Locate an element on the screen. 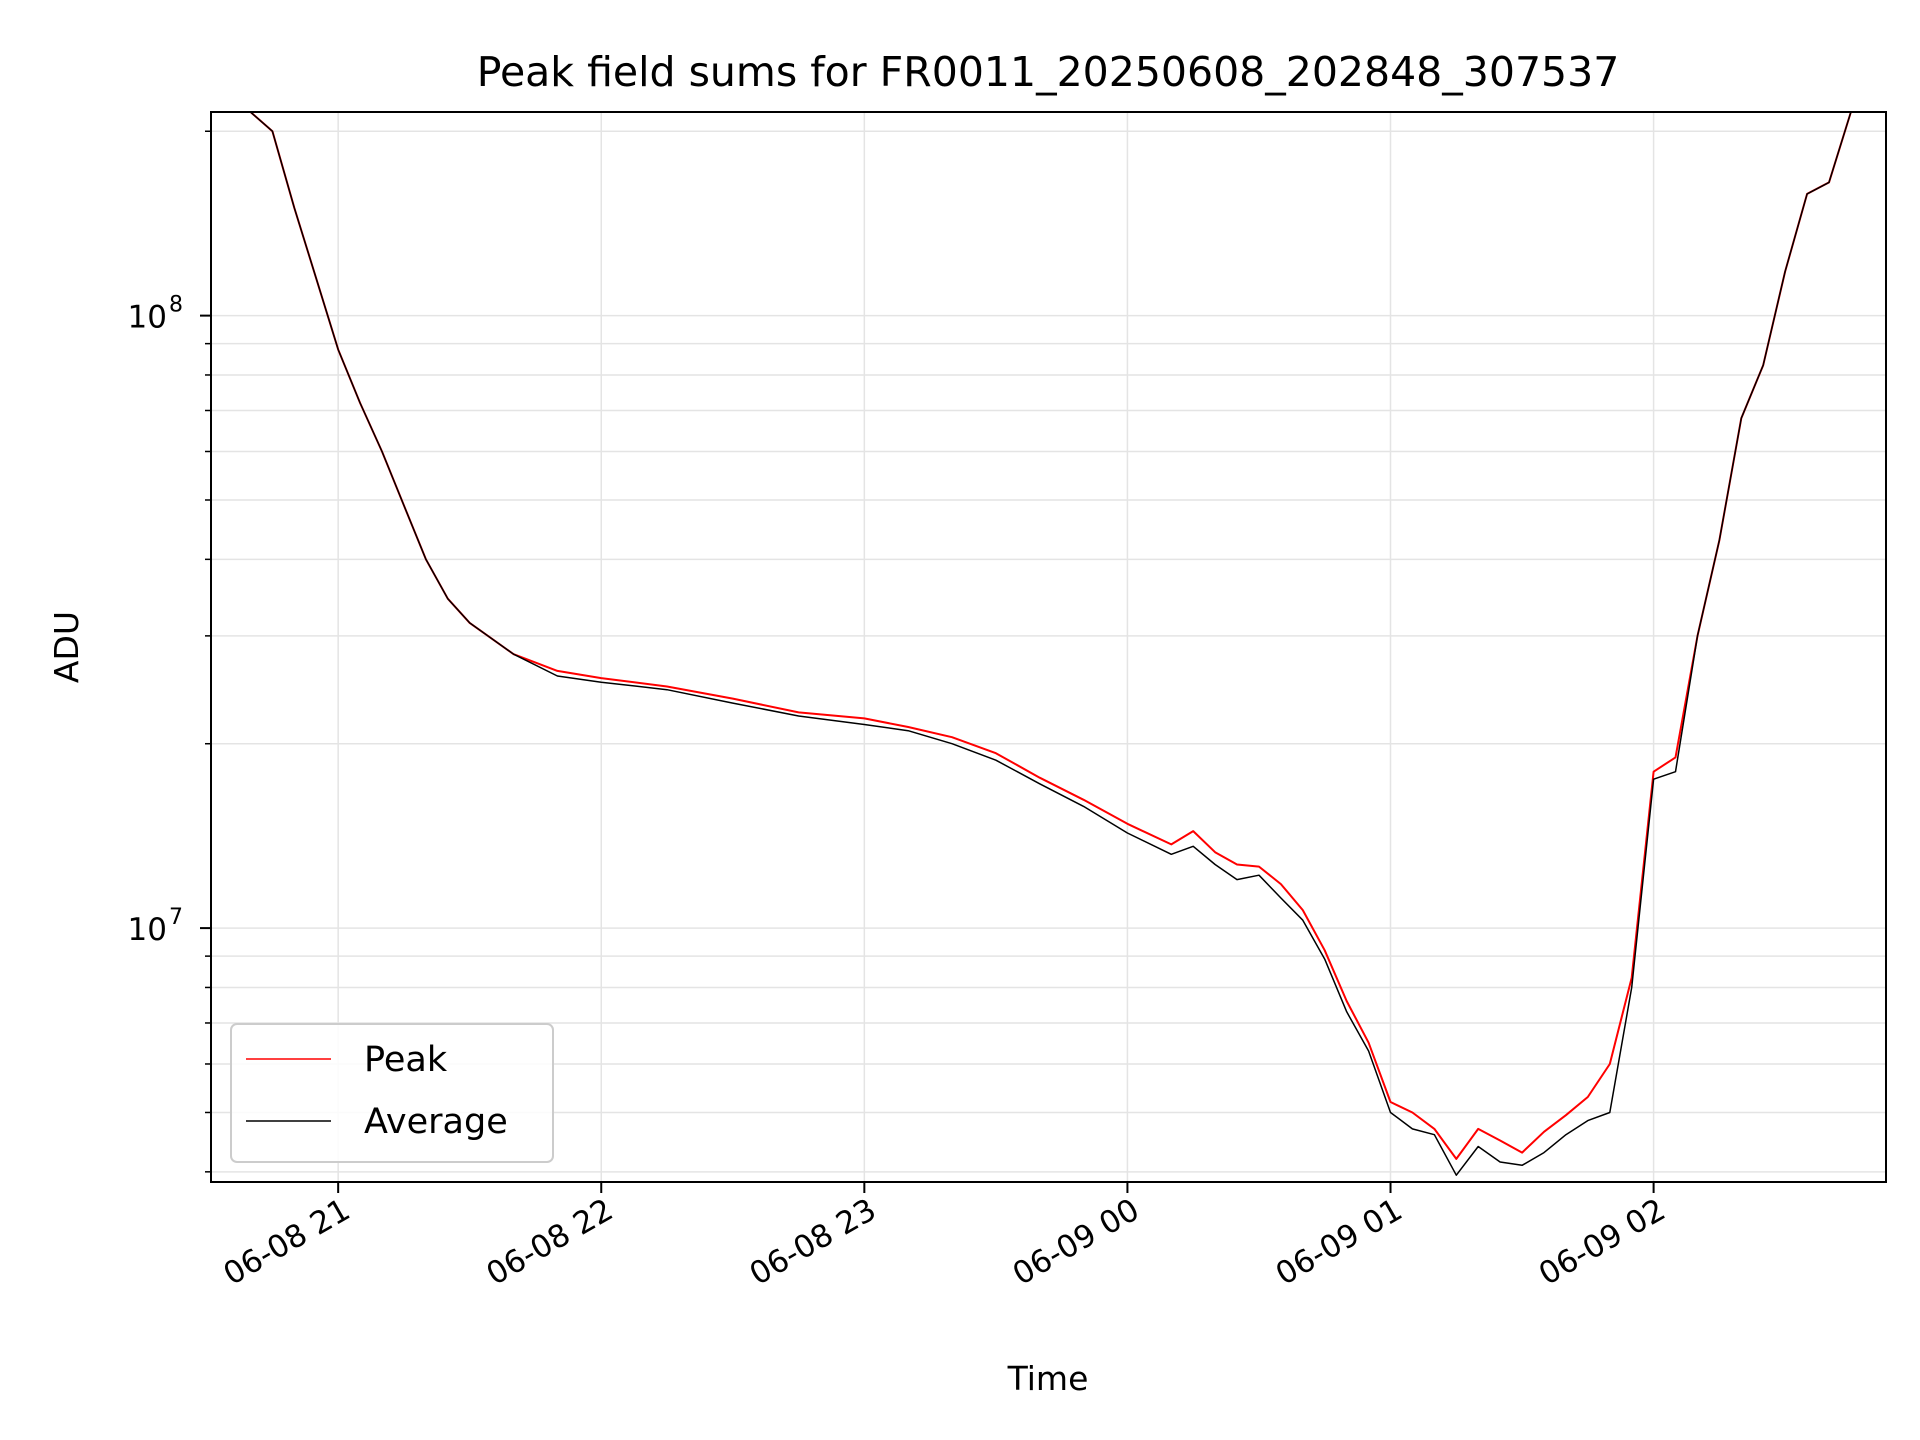 The width and height of the screenshot is (1920, 1440). y-axis-label: ADU is located at coordinates (66, 647).